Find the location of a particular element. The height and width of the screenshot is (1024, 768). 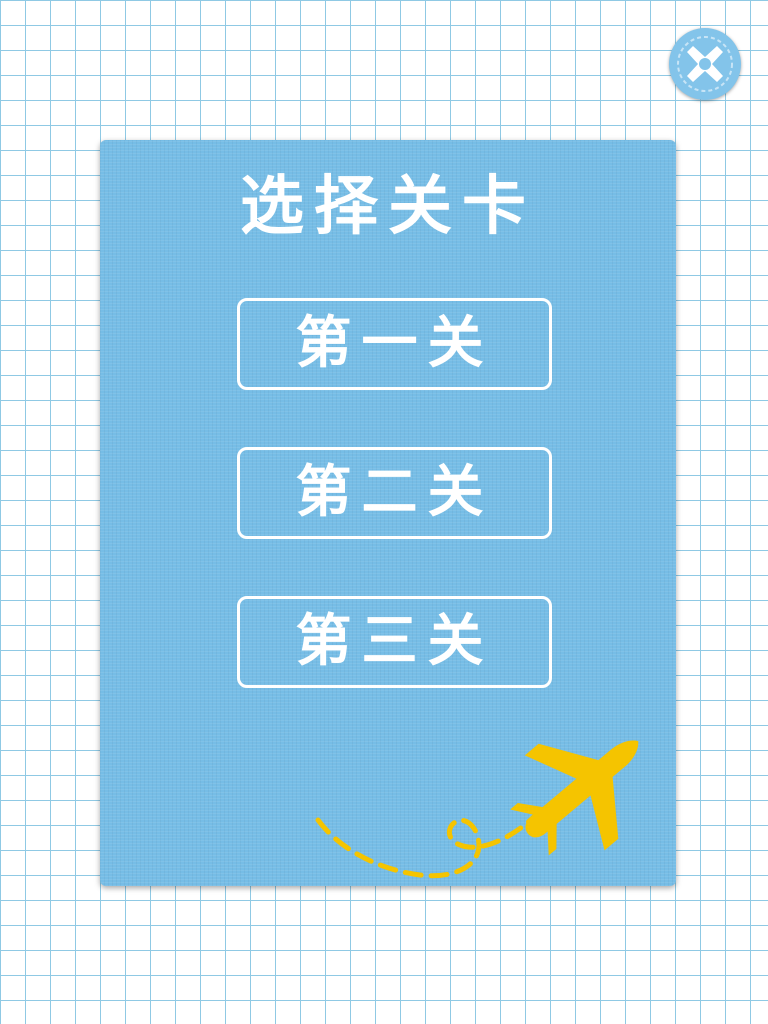

airplane-decoration is located at coordinates (477, 809).